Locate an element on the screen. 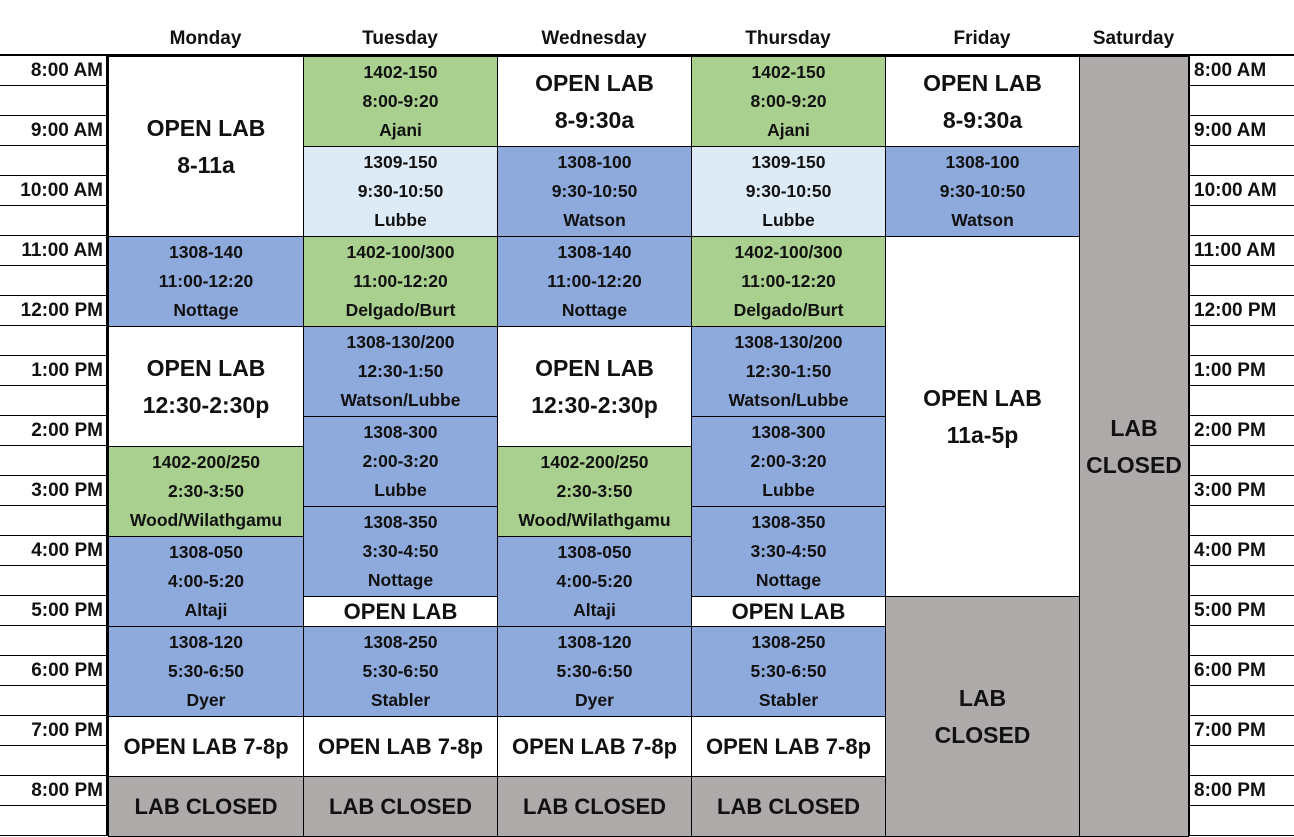 This screenshot has height=837, width=1294. block-text-line: Altaji is located at coordinates (206, 610).